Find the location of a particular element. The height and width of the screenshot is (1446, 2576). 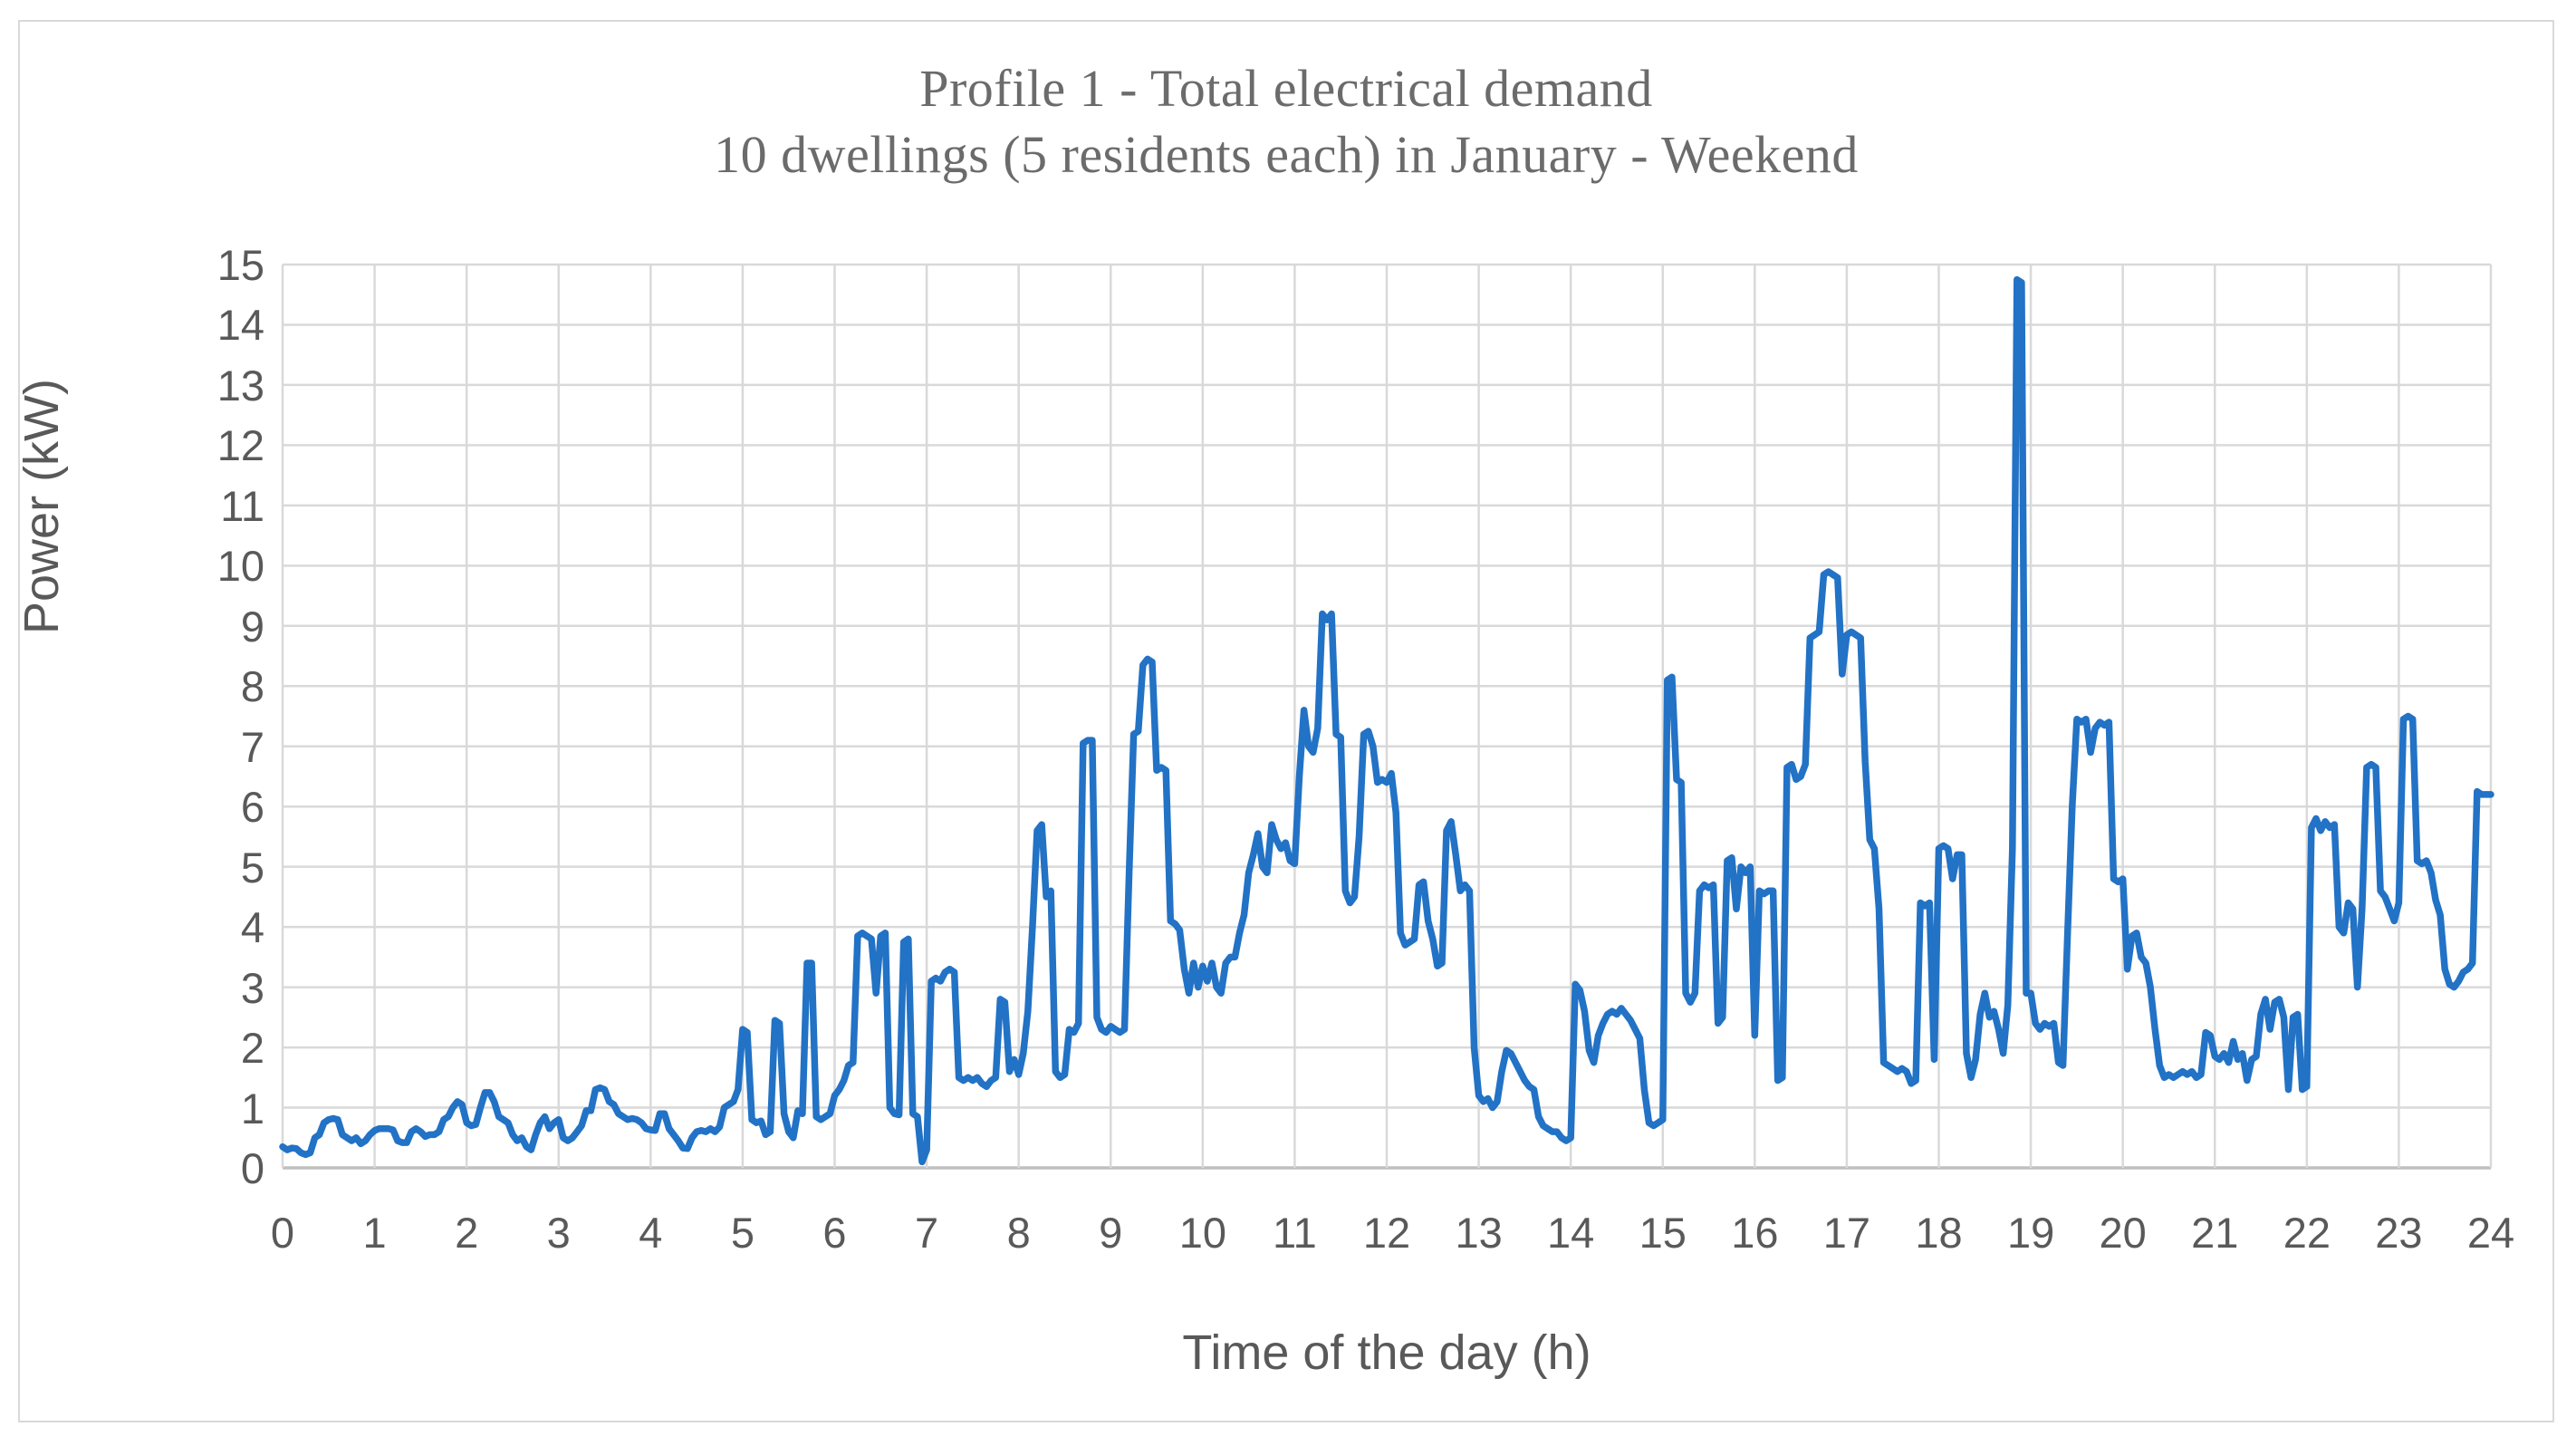

y-tick-label: 6 is located at coordinates (252, 808).